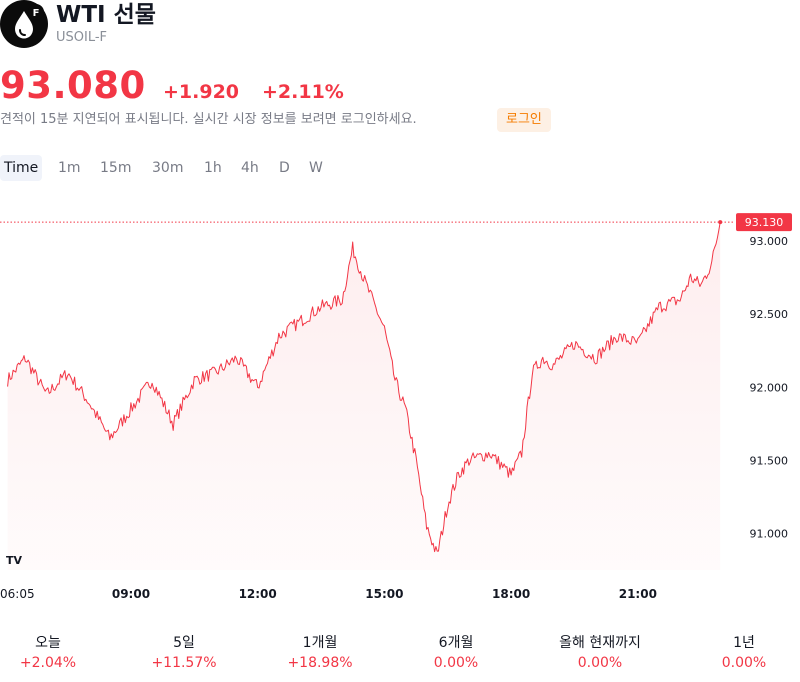 This screenshot has height=682, width=800. What do you see at coordinates (36, 13) in the screenshot?
I see `logo-letter: F` at bounding box center [36, 13].